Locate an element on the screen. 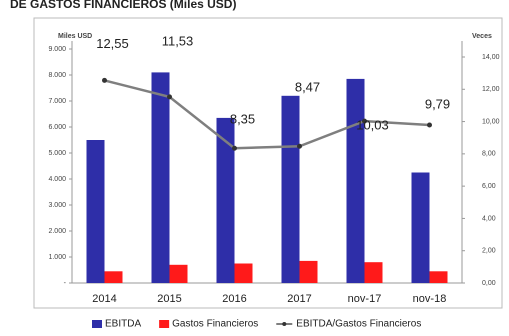  y-tick-label: 2.000 is located at coordinates (57, 231).